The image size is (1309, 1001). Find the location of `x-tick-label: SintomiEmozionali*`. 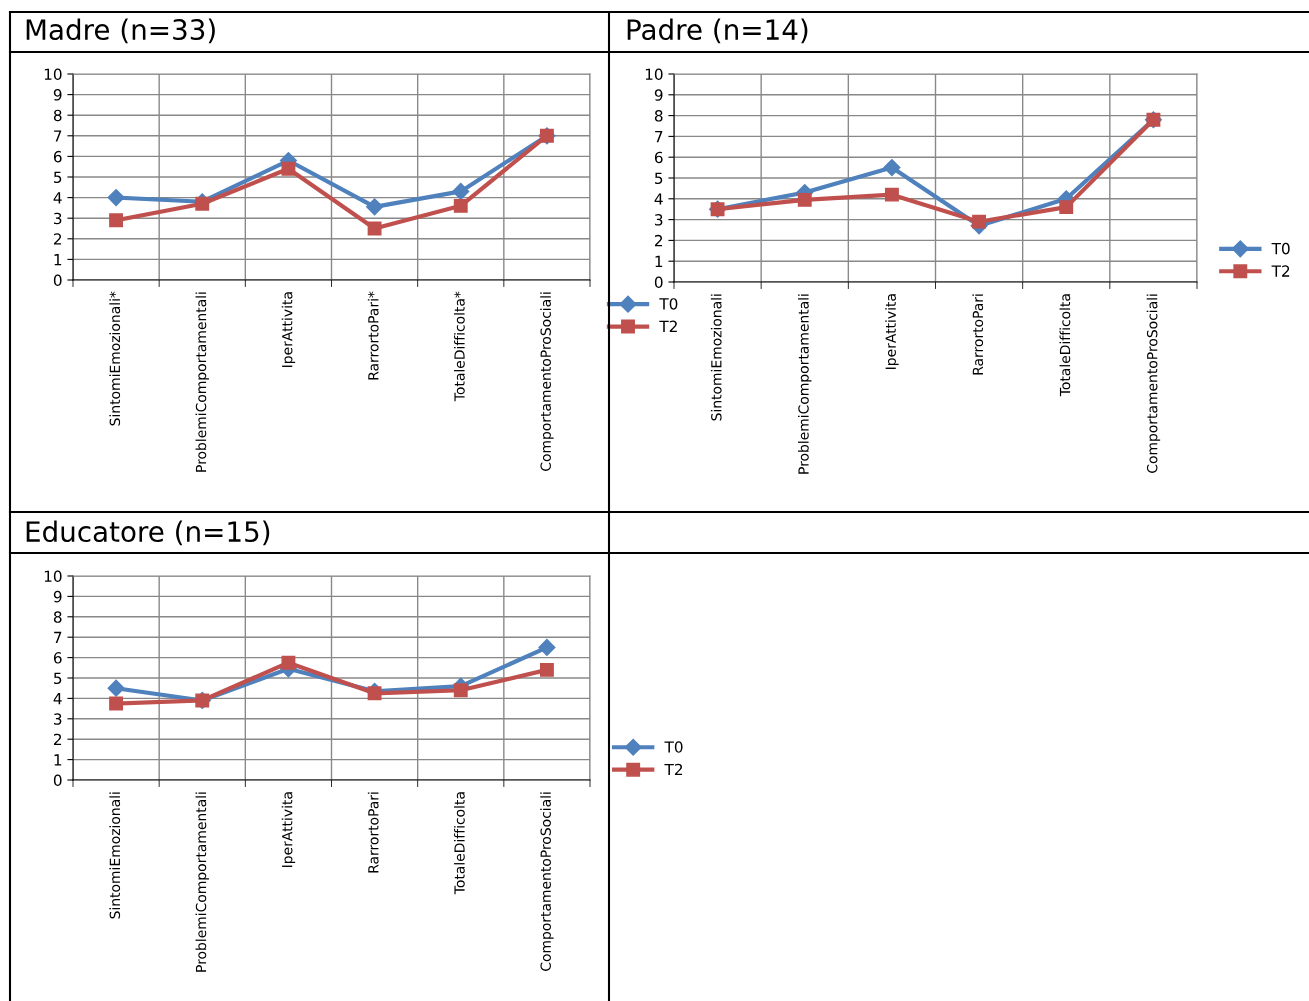

x-tick-label: SintomiEmozionali* is located at coordinates (115, 358).